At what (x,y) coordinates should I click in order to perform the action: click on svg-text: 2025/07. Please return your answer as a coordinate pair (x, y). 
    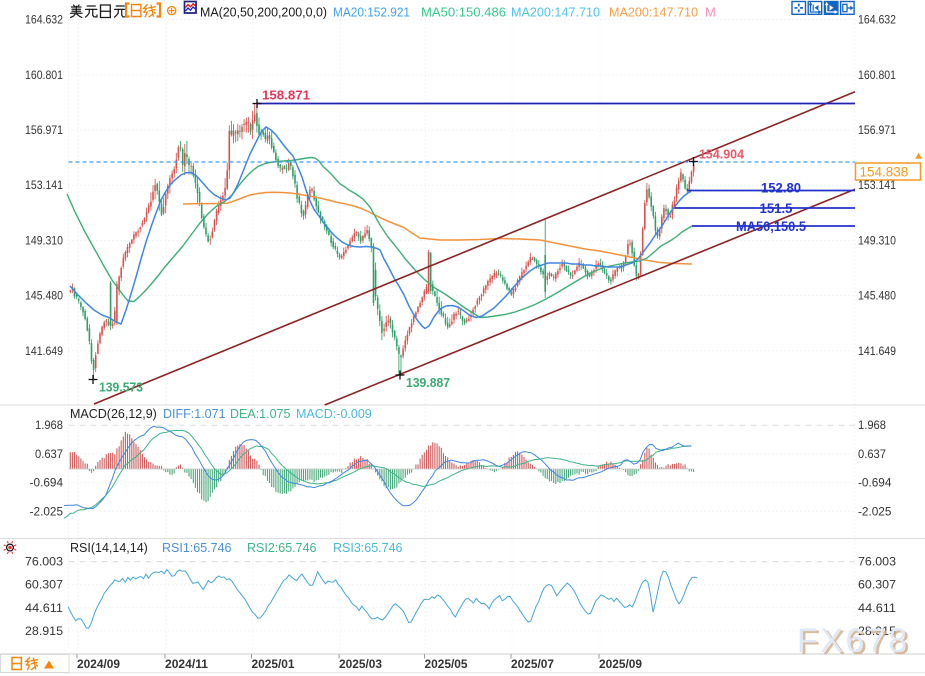
    Looking at the image, I should click on (532, 665).